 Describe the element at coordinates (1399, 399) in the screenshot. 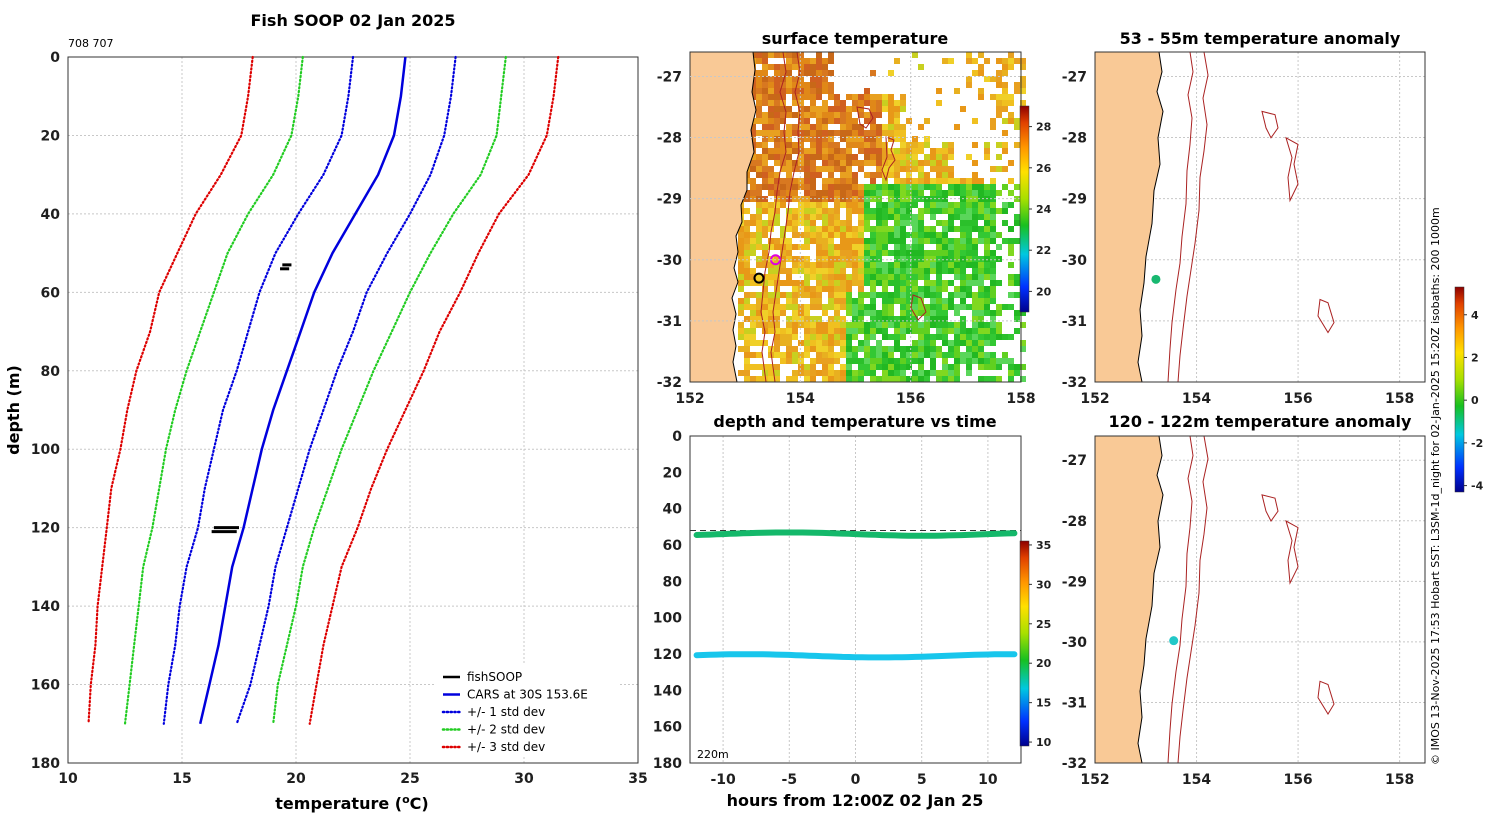

I see `map-xtick: 158` at that location.